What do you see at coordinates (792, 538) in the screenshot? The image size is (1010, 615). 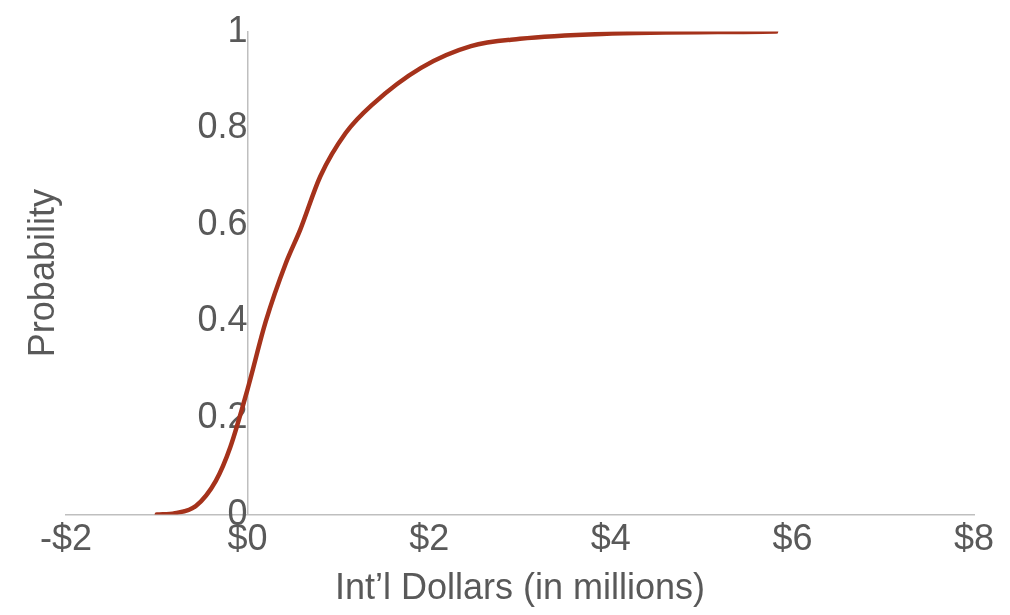 I see `x-tick-label: $6` at bounding box center [792, 538].